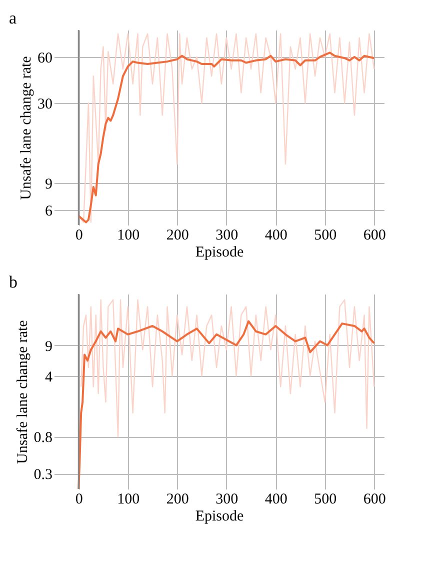 This screenshot has height=588, width=439. Describe the element at coordinates (13, 18) in the screenshot. I see `chart-title: a` at that location.